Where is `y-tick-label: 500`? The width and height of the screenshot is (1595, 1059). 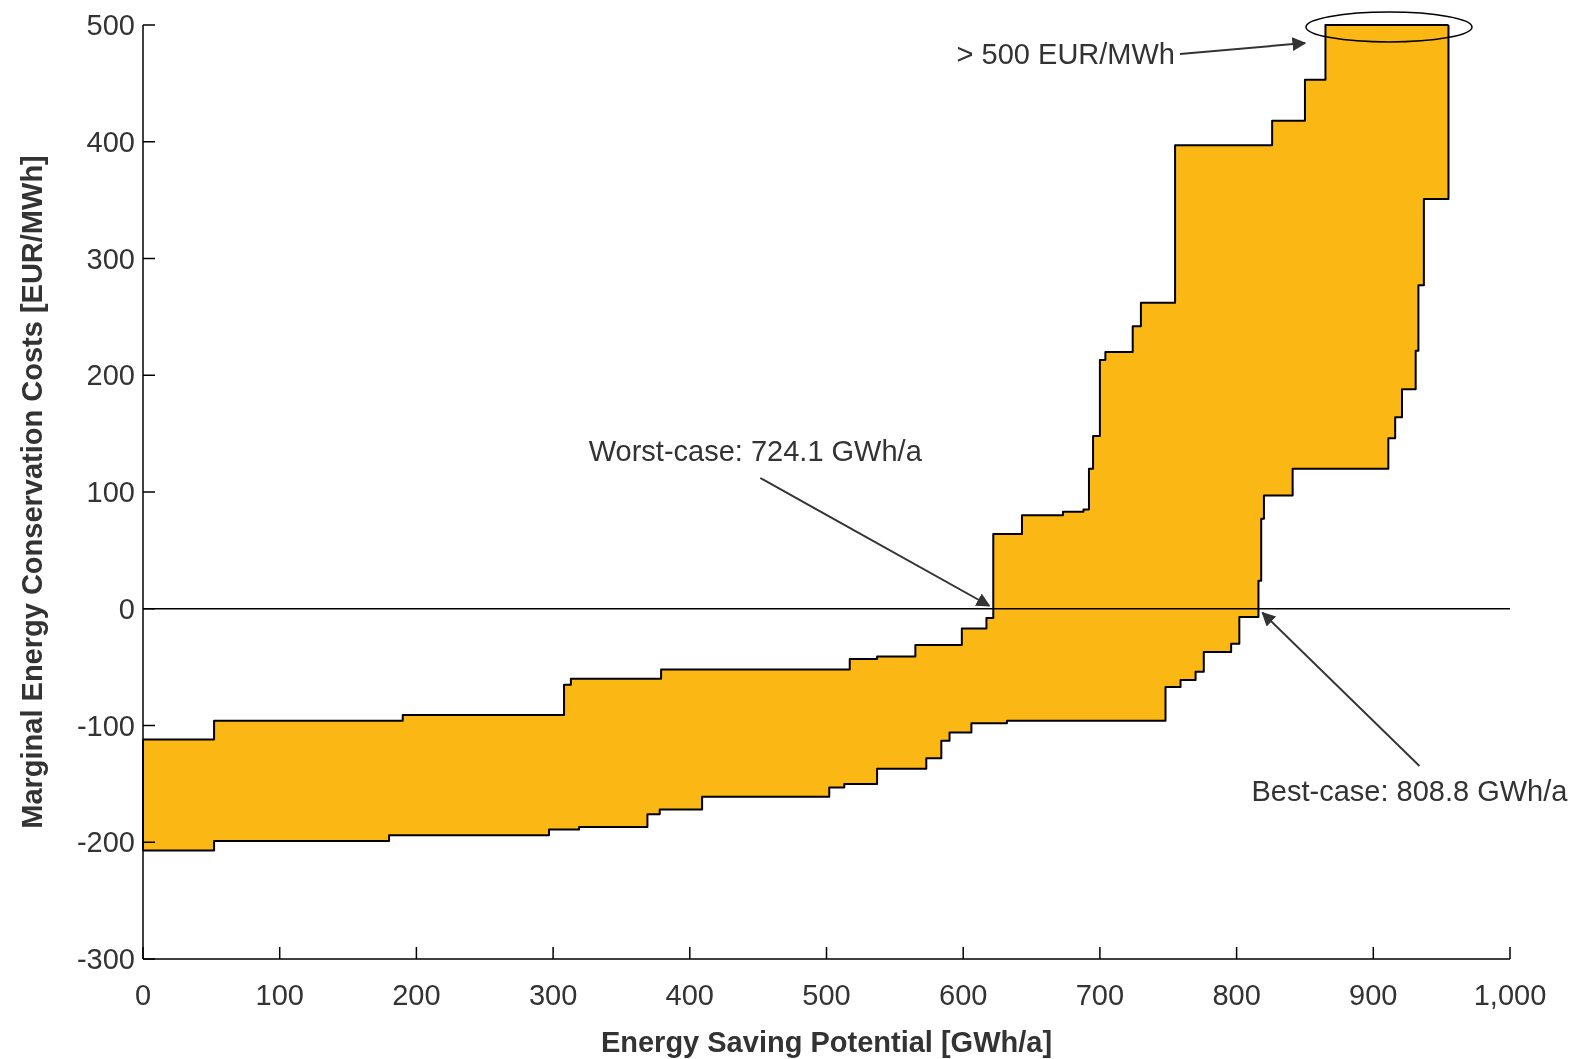
y-tick-label: 500 is located at coordinates (110, 25).